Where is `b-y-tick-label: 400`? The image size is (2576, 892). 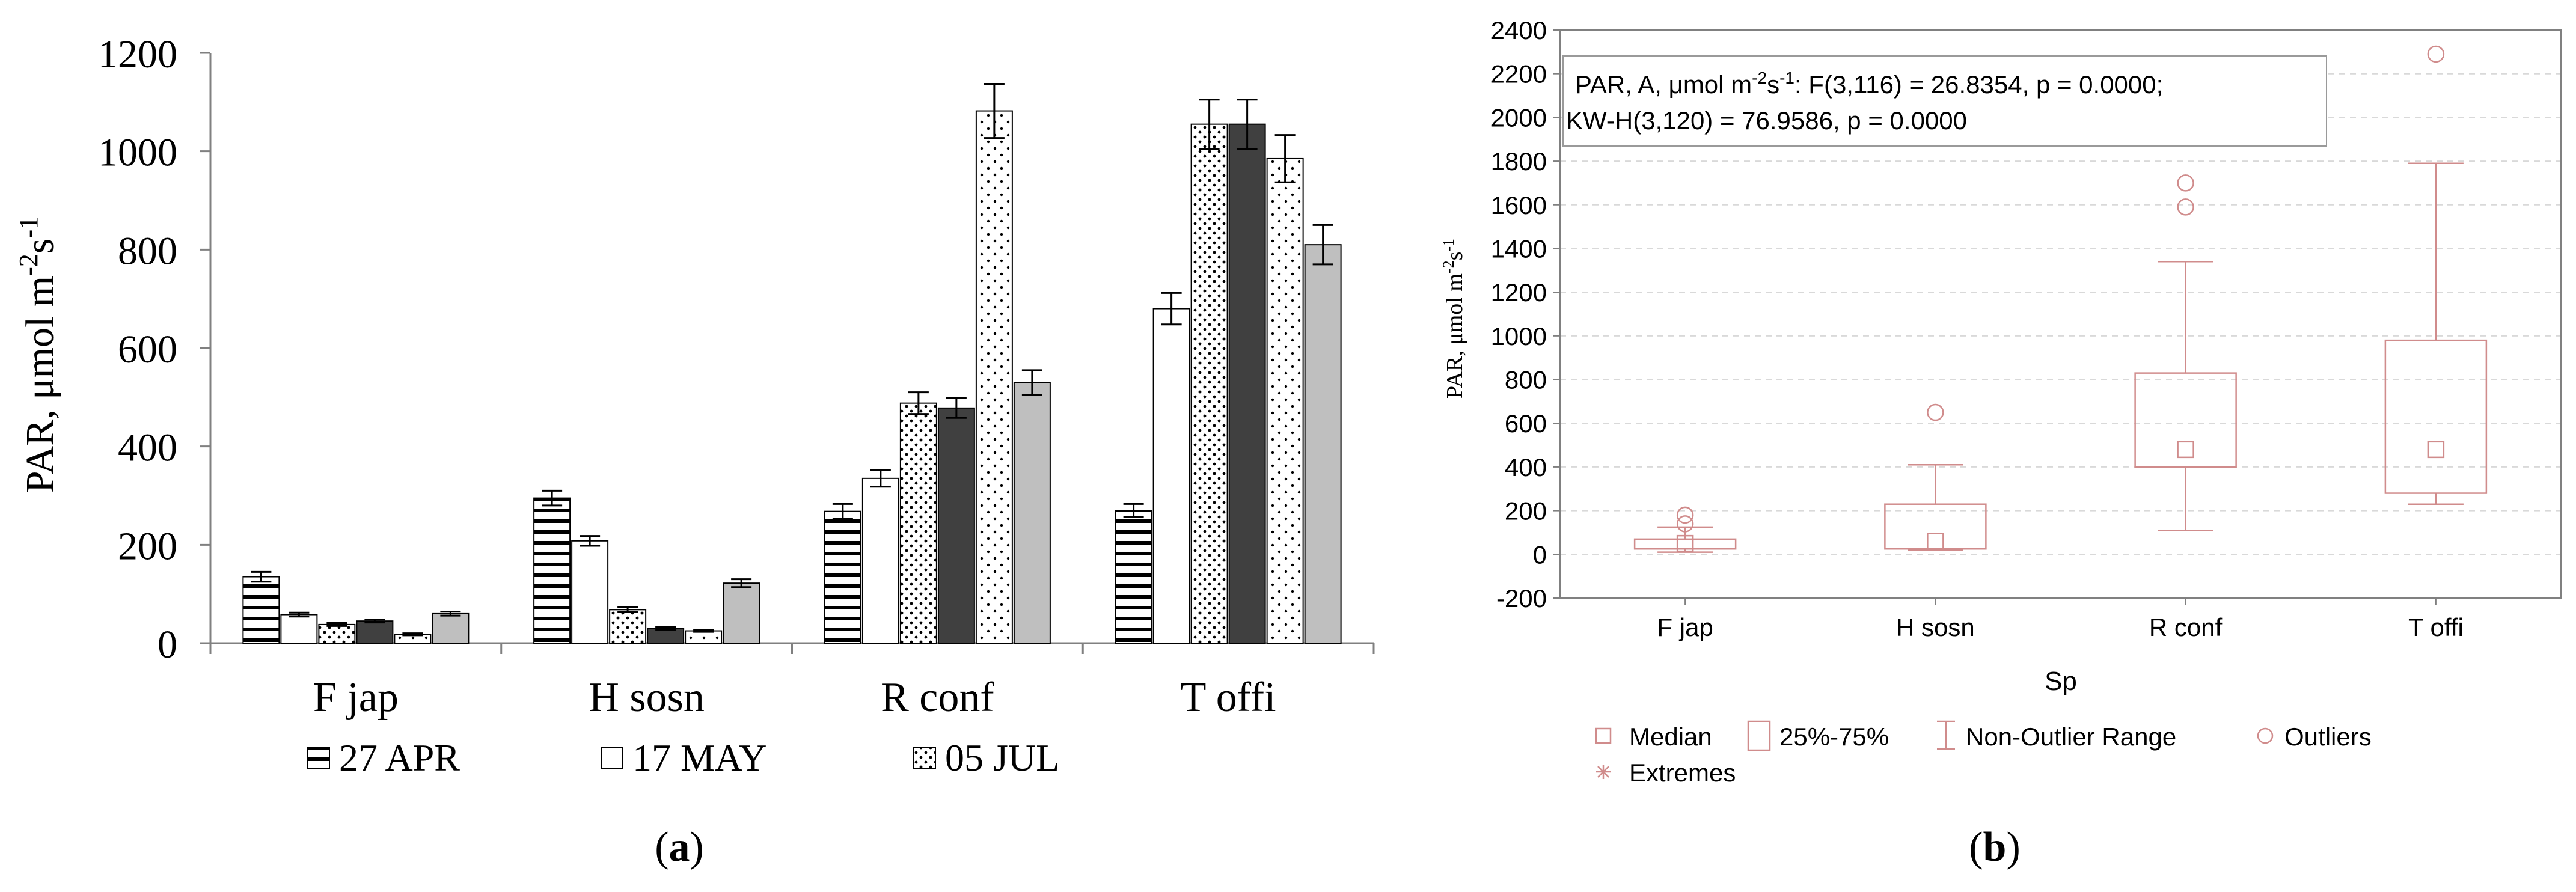 b-y-tick-label: 400 is located at coordinates (1526, 467).